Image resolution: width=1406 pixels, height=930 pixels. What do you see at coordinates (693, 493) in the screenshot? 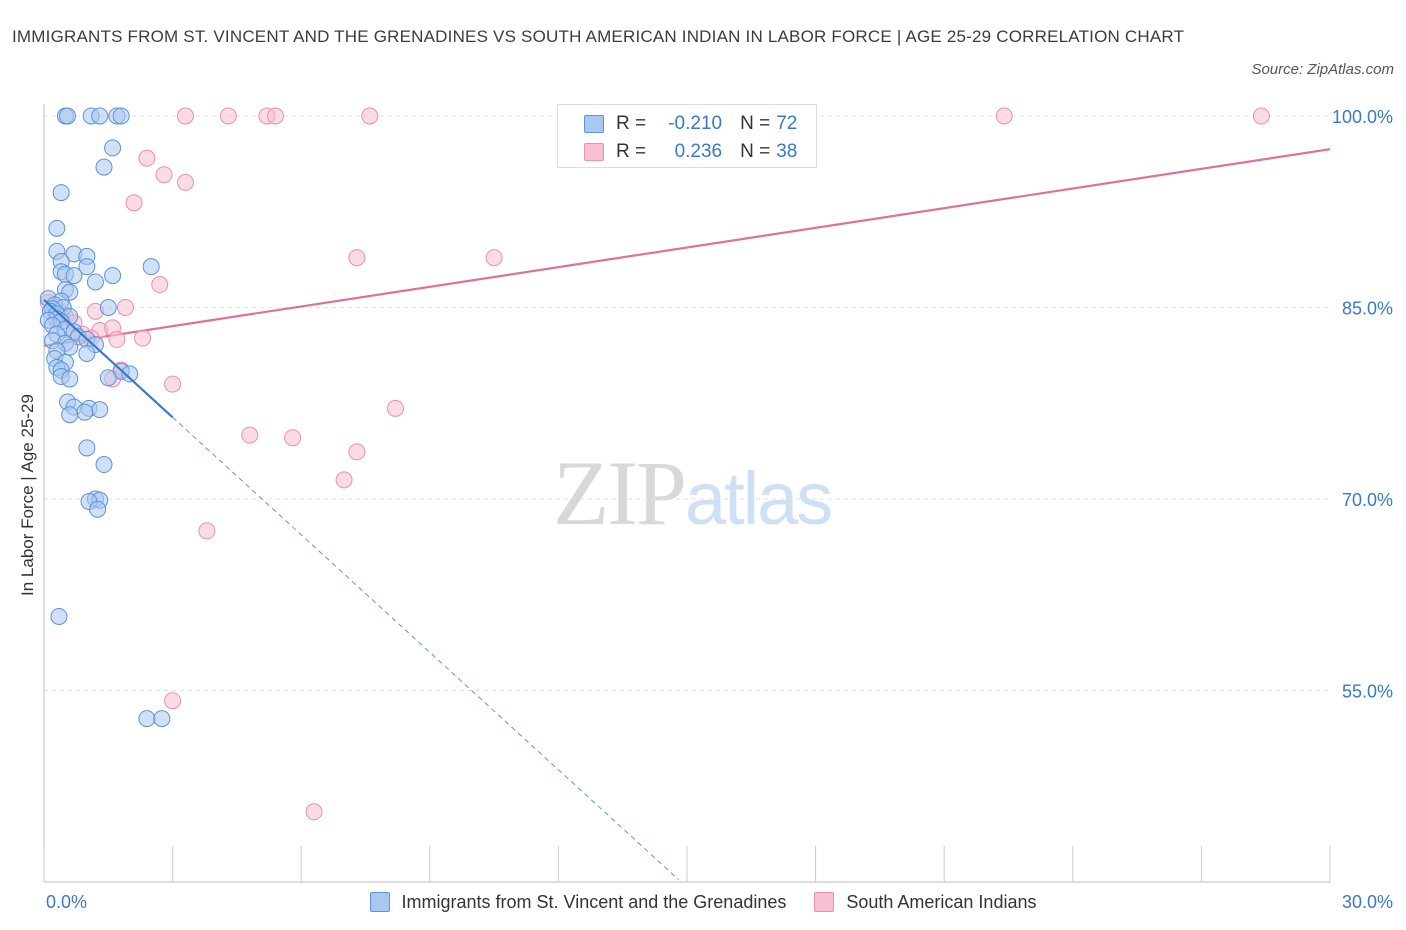
I see `watermark: ZIPatlas` at bounding box center [693, 493].